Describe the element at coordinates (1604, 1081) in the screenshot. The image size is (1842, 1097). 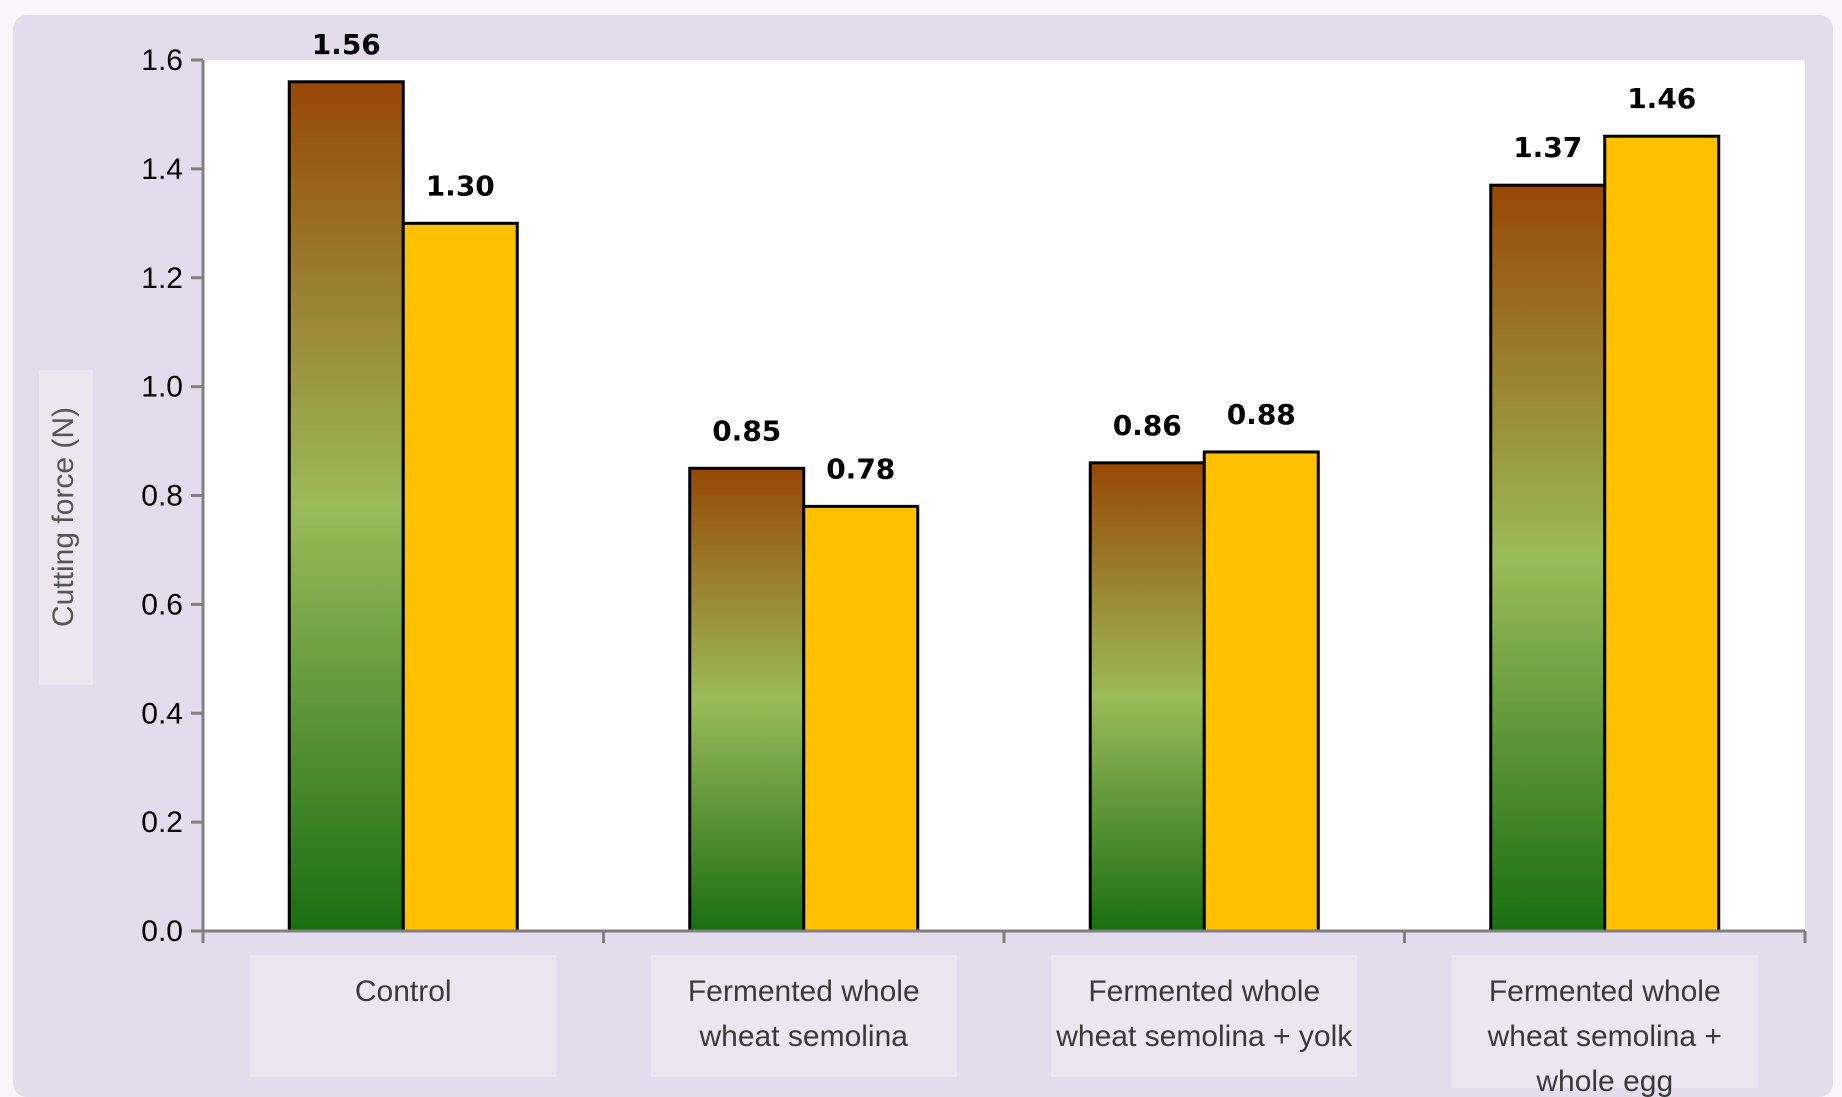
I see `category-label-line: whole egg` at that location.